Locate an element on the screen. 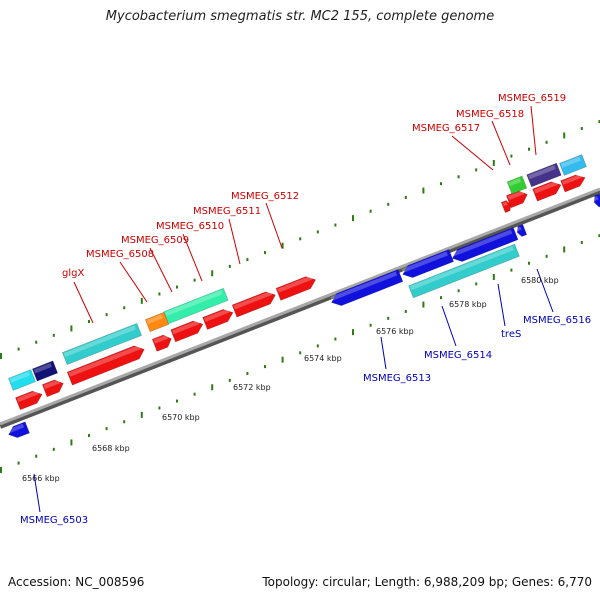 This screenshot has height=600, width=600. feature-blue-edge-shine is located at coordinates (596, 198).